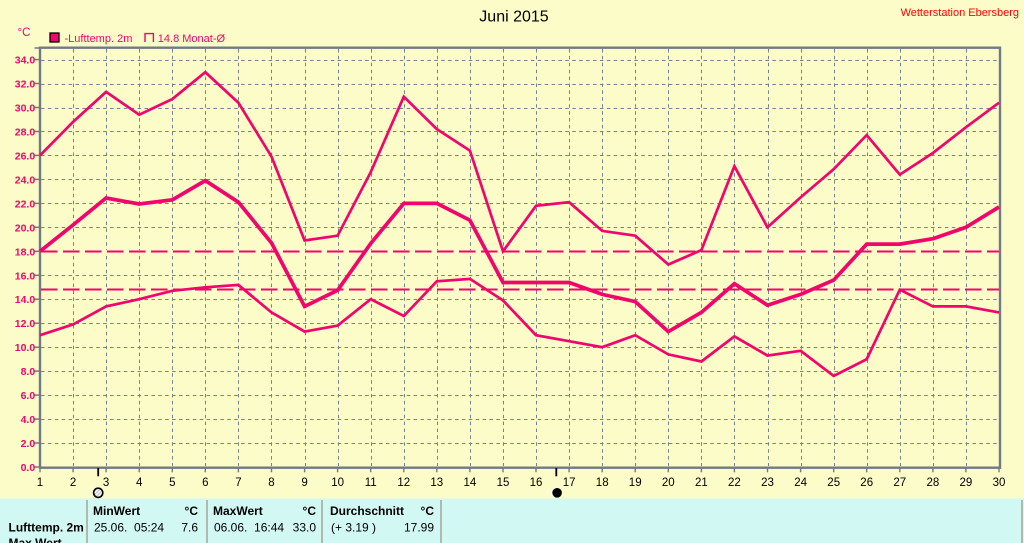 The height and width of the screenshot is (543, 1024). Describe the element at coordinates (205, 483) in the screenshot. I see `svg-text: 6` at that location.